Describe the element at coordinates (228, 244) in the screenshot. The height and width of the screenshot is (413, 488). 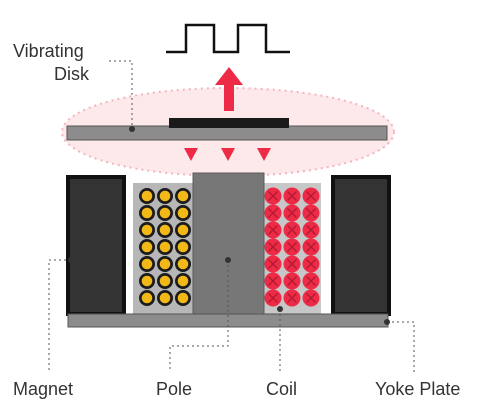
I see `pole` at that location.